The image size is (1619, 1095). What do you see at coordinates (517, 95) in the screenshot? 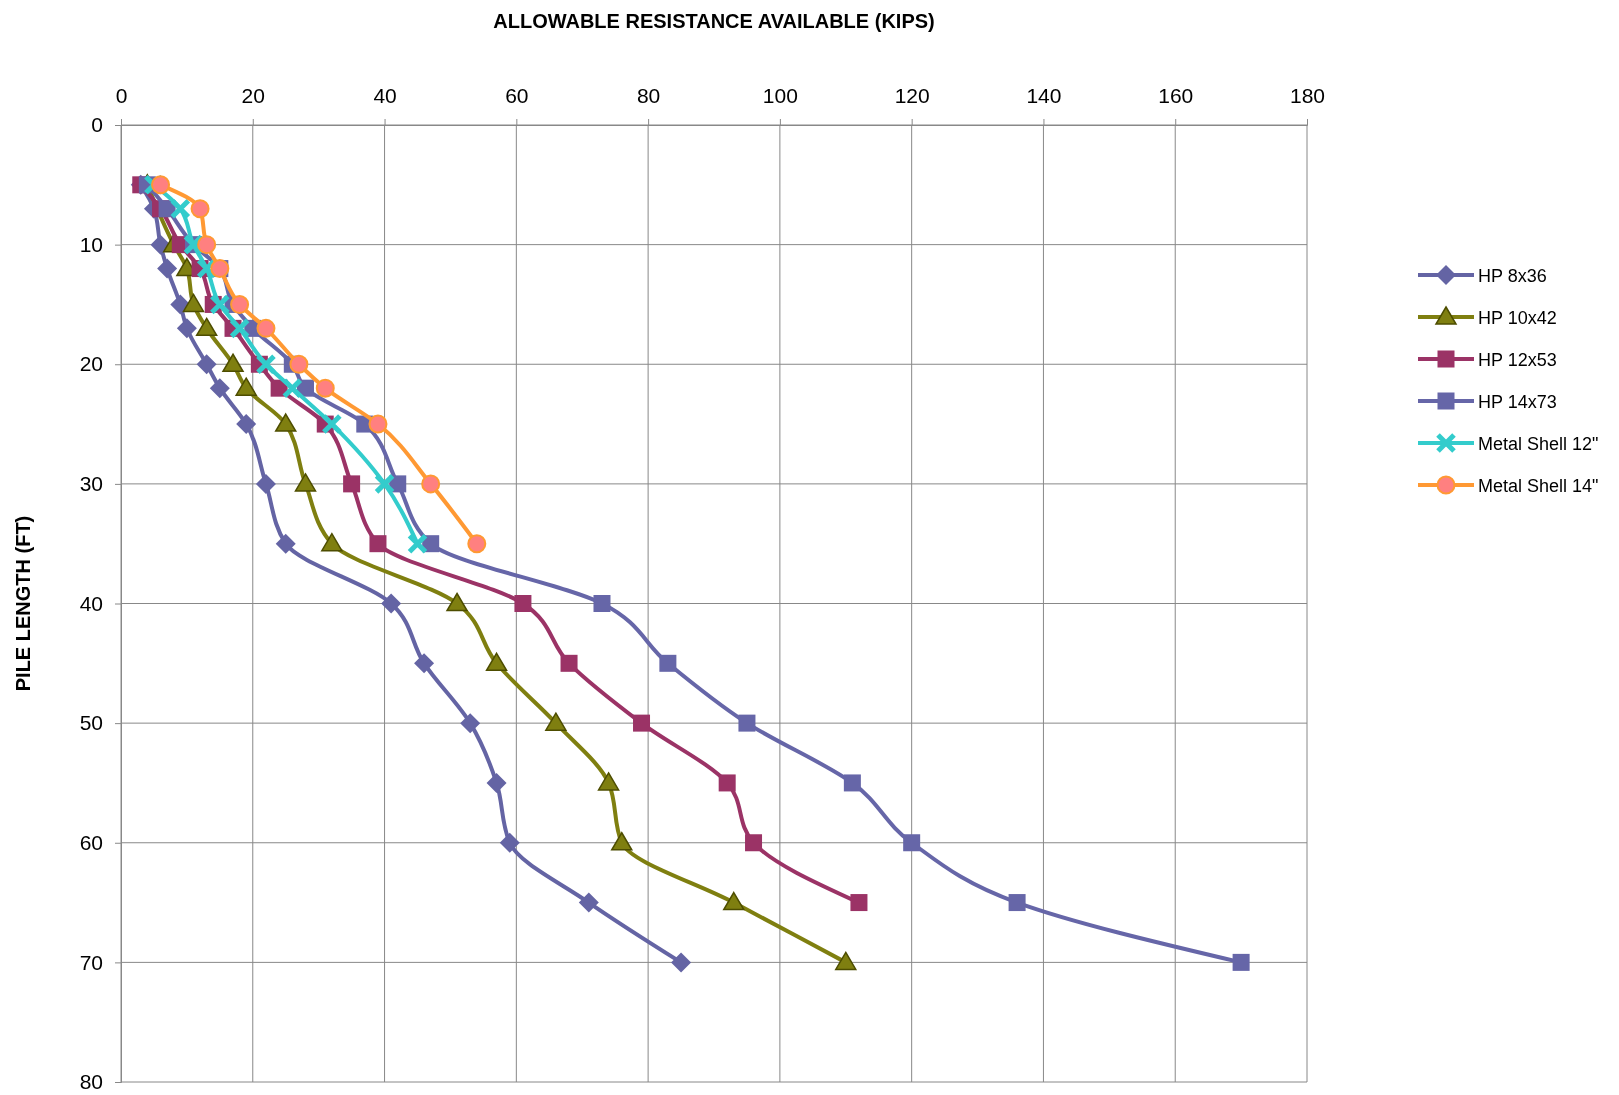
I see `x-tick-label: 60` at bounding box center [517, 95].